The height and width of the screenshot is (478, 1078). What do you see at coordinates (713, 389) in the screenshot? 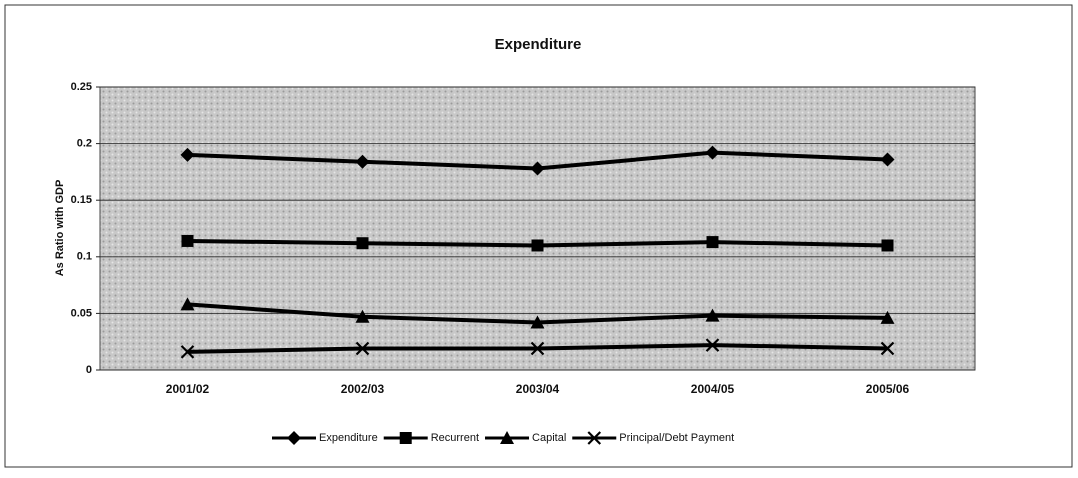
I see `x-tick-label: 2004/05` at bounding box center [713, 389].